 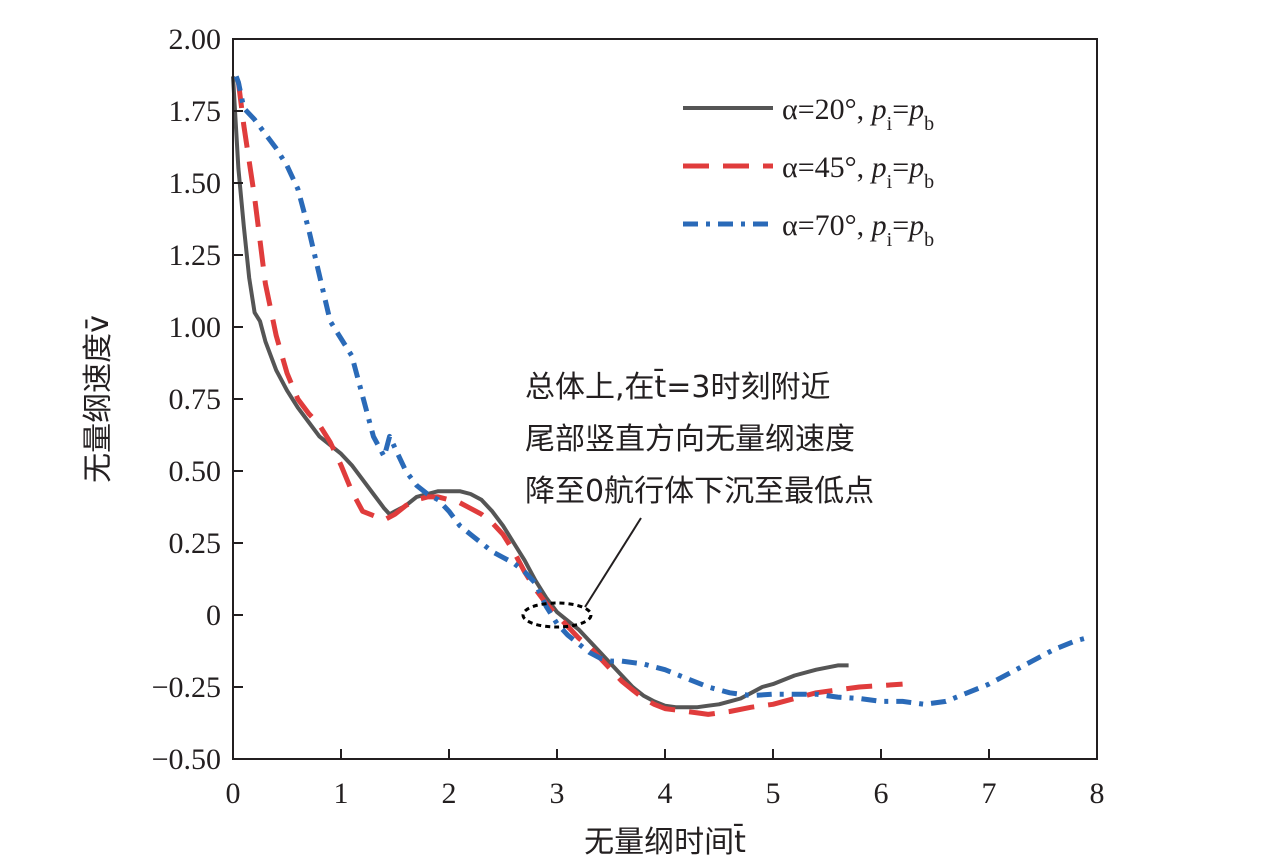 What do you see at coordinates (186, 759) in the screenshot?
I see `y-tick-label: −0.50` at bounding box center [186, 759].